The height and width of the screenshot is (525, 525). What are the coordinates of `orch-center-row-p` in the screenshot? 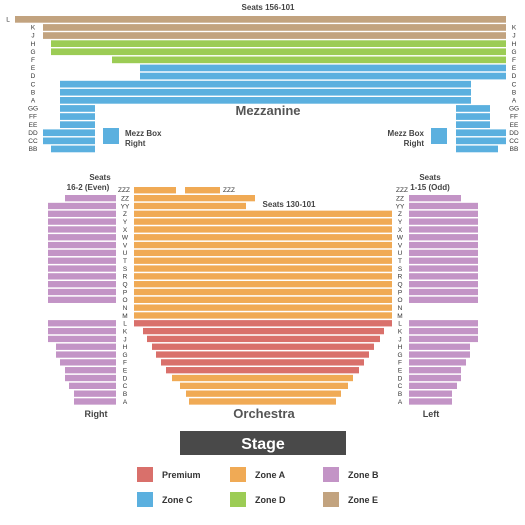 It's located at (263, 292).